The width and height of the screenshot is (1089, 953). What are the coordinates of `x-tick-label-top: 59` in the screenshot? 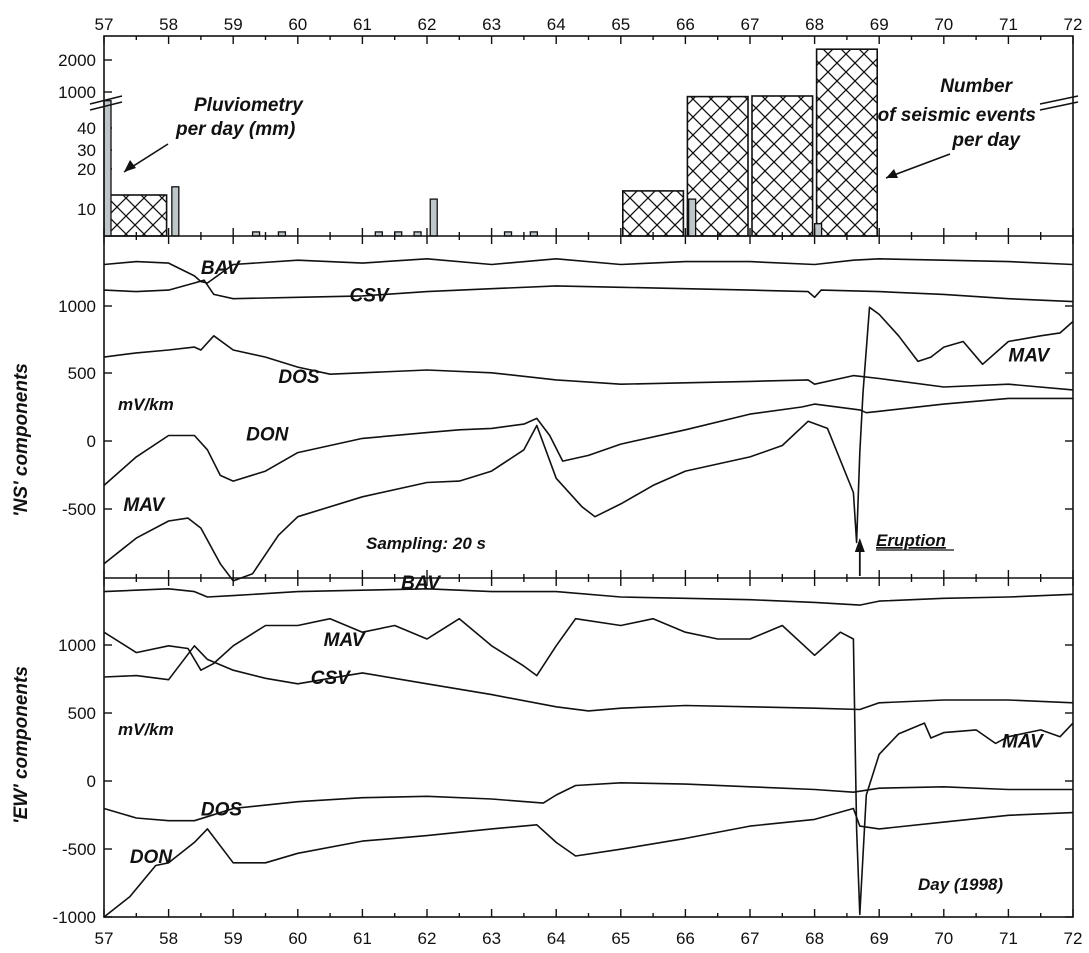 It's located at (233, 24).